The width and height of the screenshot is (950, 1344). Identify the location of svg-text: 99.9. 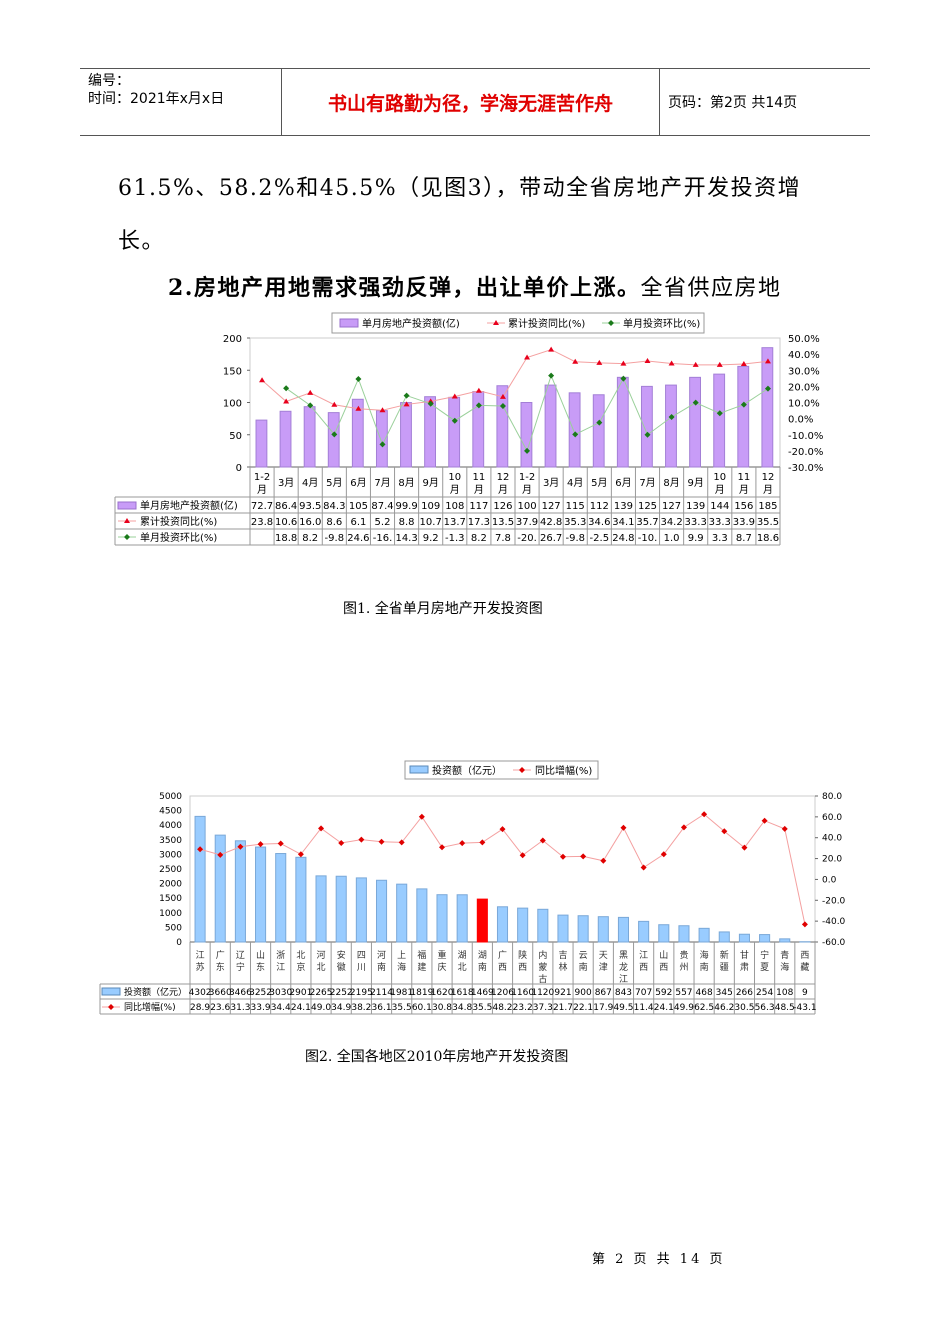
(406, 506).